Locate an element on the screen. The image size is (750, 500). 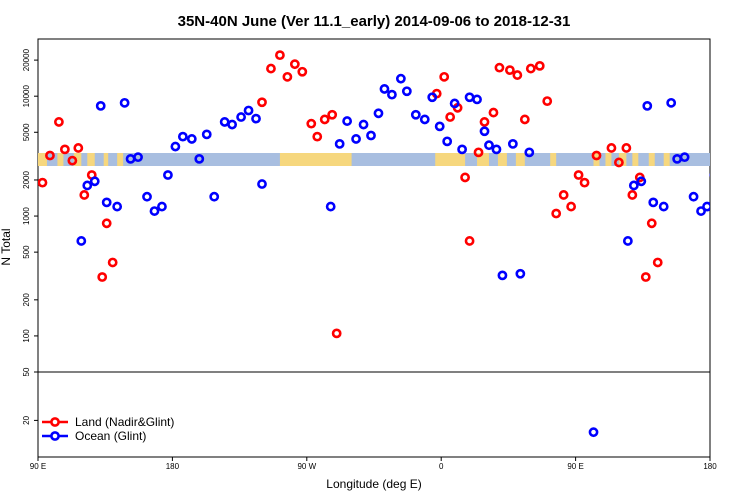
legend-label: Ocean (Glint) is located at coordinates (110, 436).